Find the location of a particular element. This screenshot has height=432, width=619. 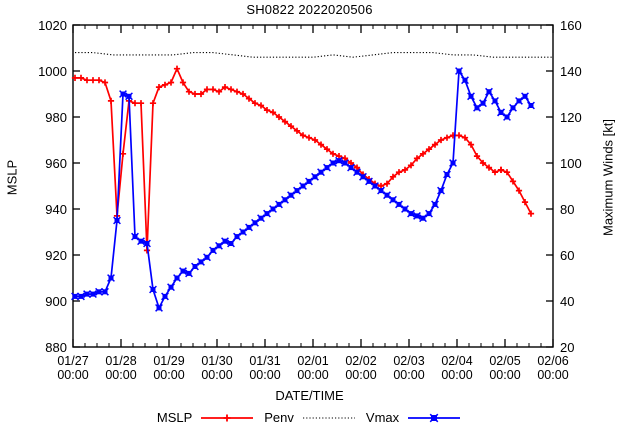

x-tick-label-date: 01/27 is located at coordinates (72, 361).